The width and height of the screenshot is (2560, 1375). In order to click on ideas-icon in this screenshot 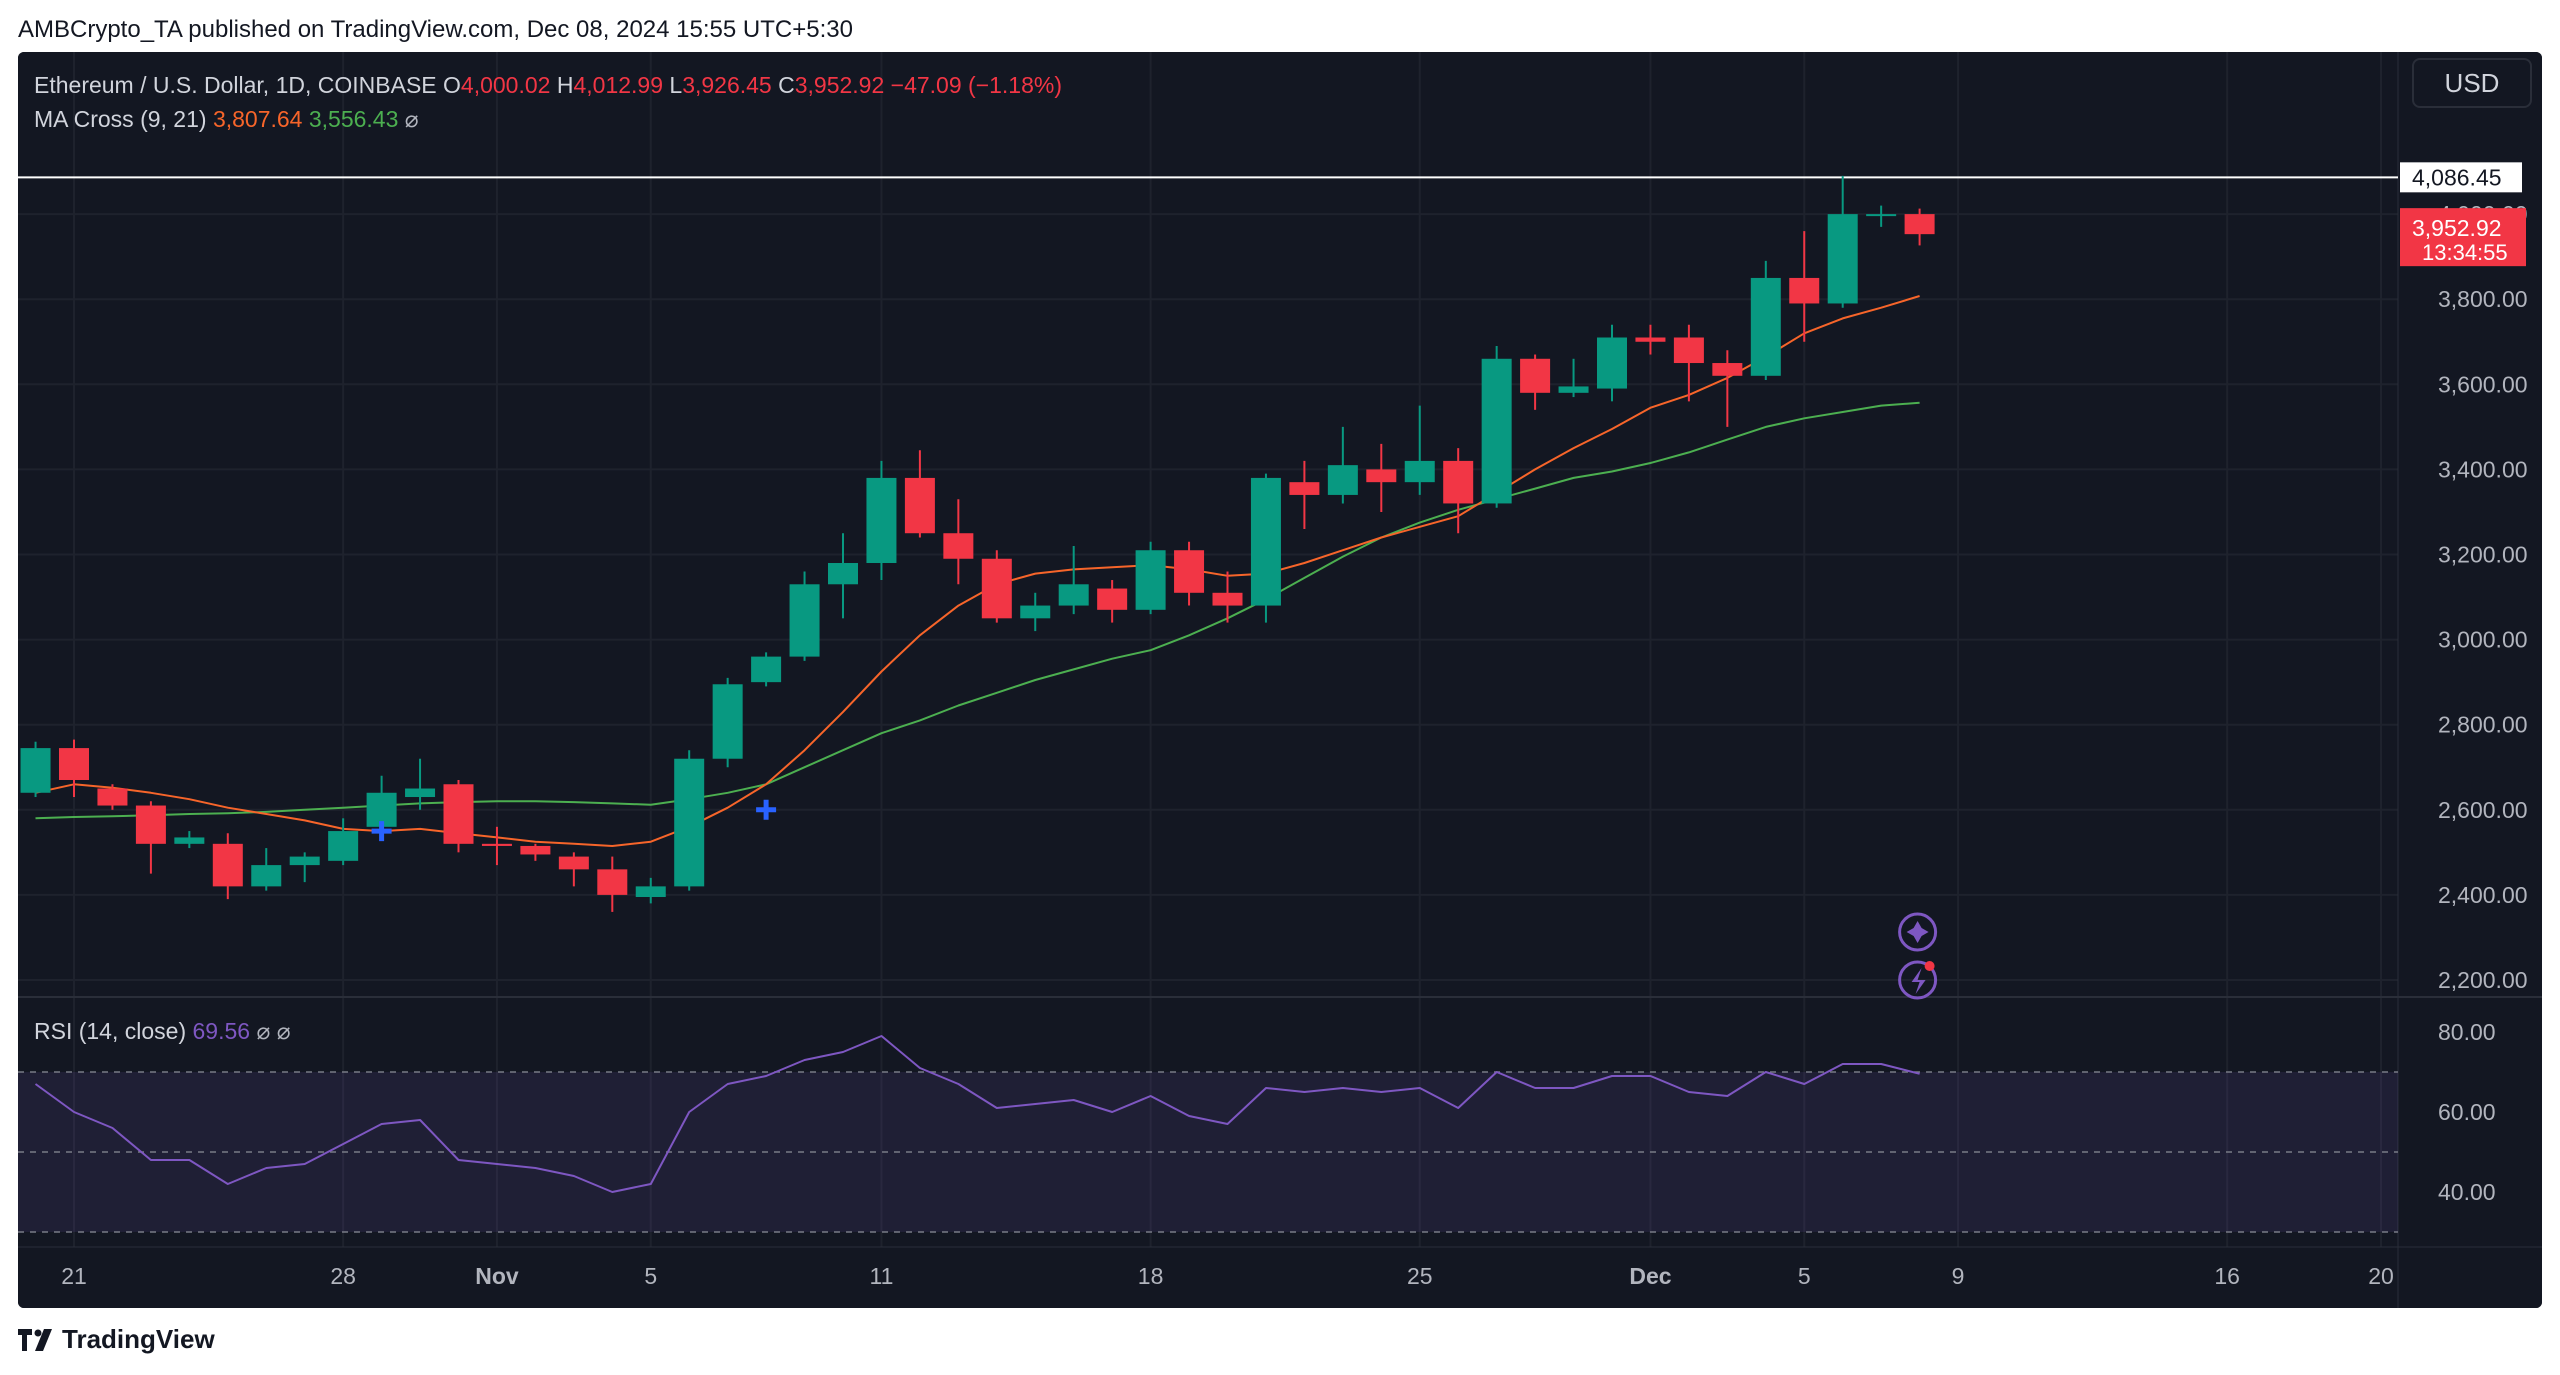, I will do `click(1918, 932)`.